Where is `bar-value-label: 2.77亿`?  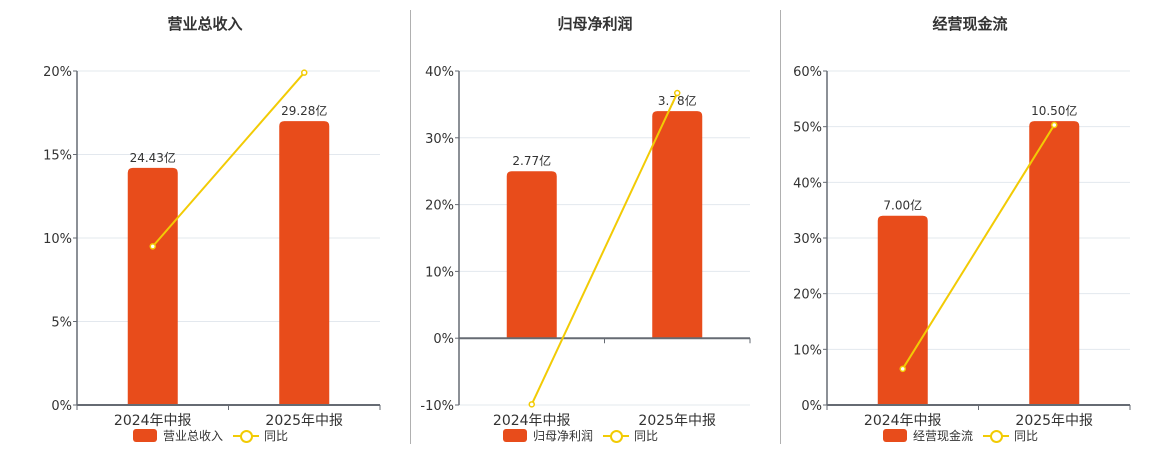 bar-value-label: 2.77亿 is located at coordinates (531, 160).